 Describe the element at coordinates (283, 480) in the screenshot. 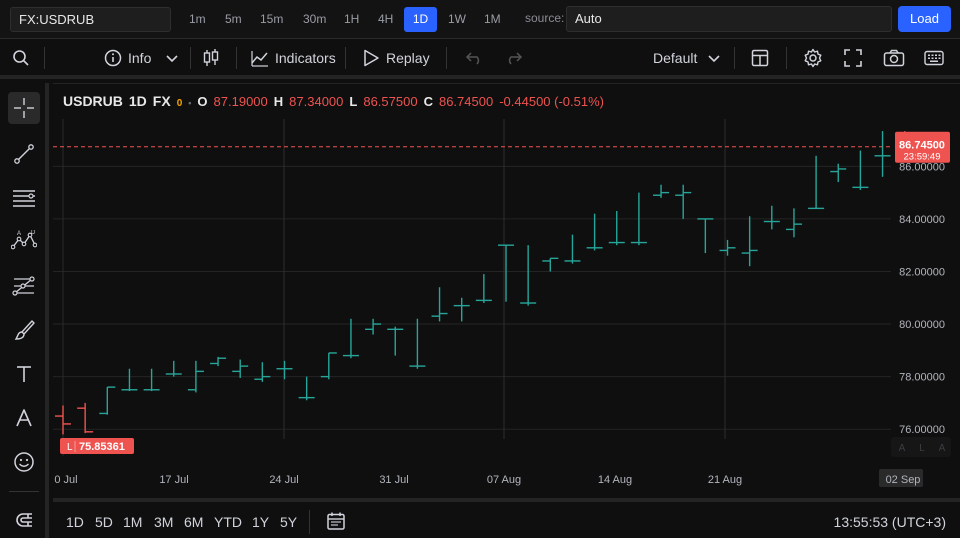

I see `x-axis-tick-label: 24 Jul` at that location.